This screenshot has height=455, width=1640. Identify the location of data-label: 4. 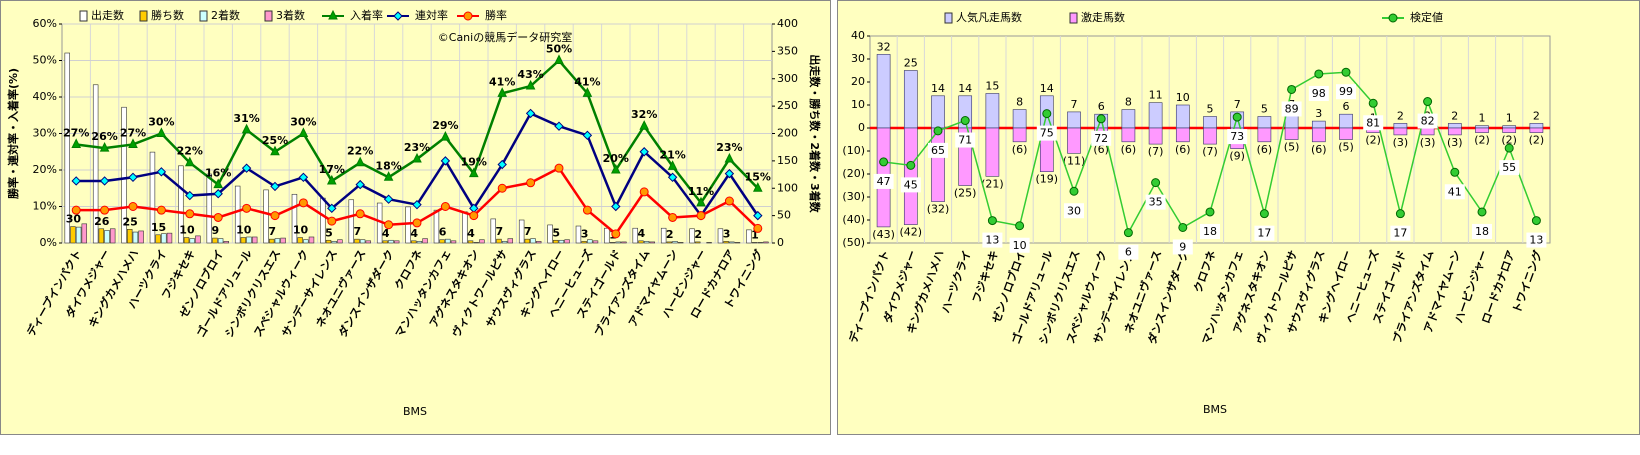
(414, 233).